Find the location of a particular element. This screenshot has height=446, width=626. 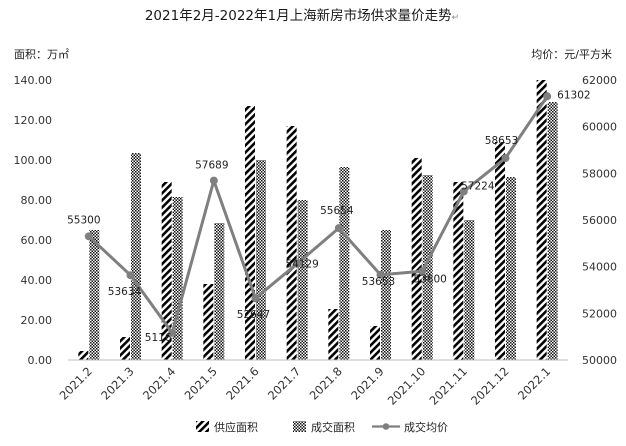

price-data-label: 52647 is located at coordinates (253, 315).